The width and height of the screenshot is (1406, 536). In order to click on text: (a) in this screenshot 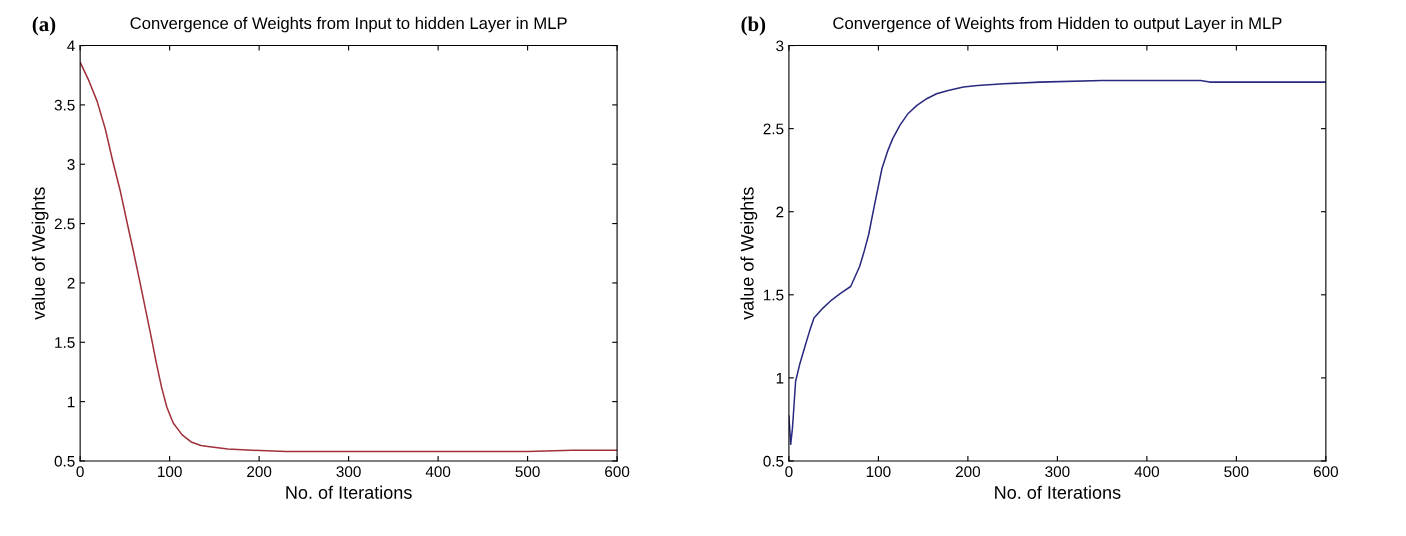, I will do `click(44, 26)`.